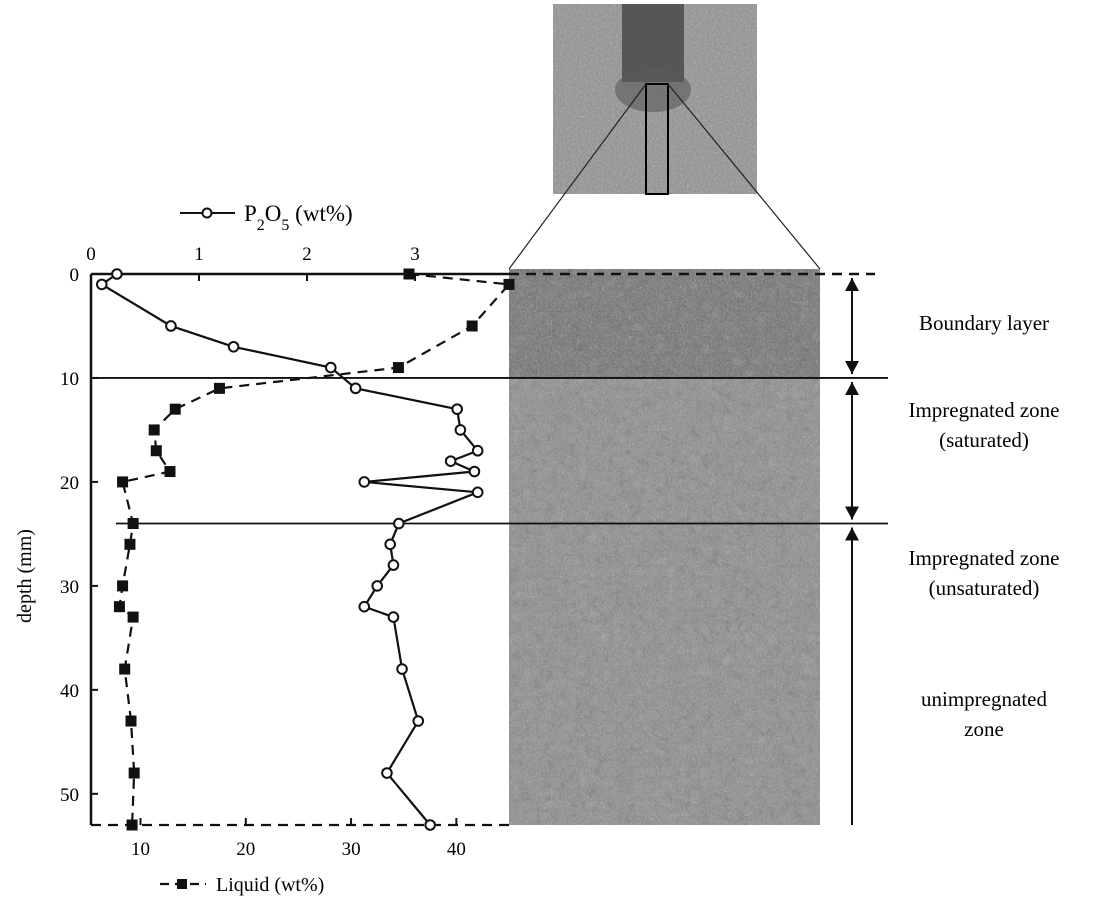 This screenshot has width=1097, height=902. Describe the element at coordinates (25, 576) in the screenshot. I see `y-axis-label: depth (mm)` at that location.